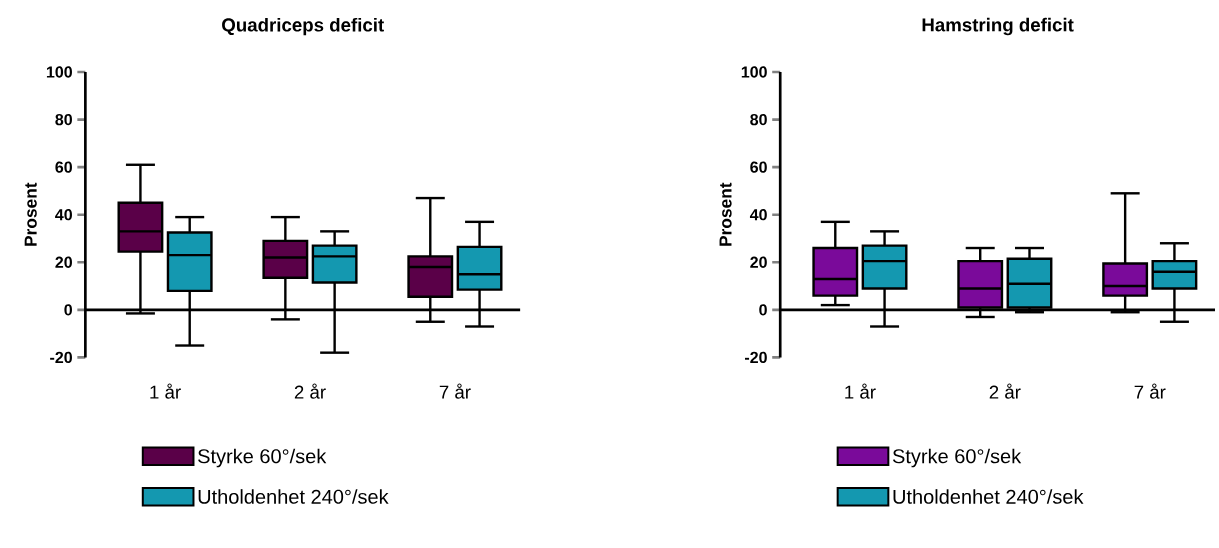 The image size is (1219, 548). What do you see at coordinates (303, 26) in the screenshot?
I see `chart-title: Quadriceps deficit` at bounding box center [303, 26].